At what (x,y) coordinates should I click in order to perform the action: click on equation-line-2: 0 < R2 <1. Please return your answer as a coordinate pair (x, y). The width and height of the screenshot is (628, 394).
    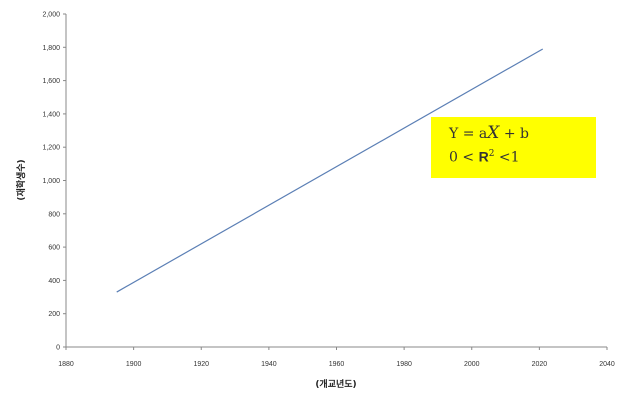
    Looking at the image, I should click on (522, 156).